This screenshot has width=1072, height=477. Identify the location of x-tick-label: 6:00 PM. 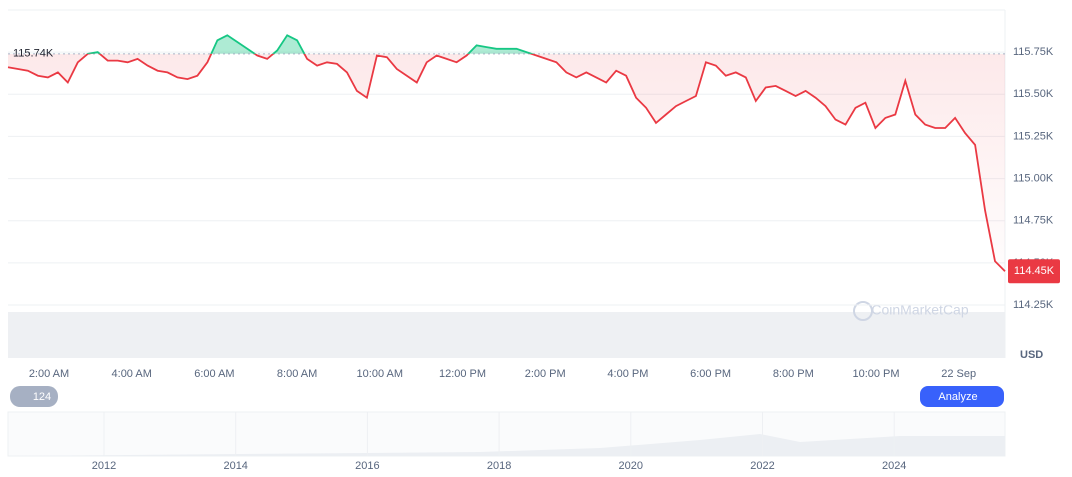
(710, 374).